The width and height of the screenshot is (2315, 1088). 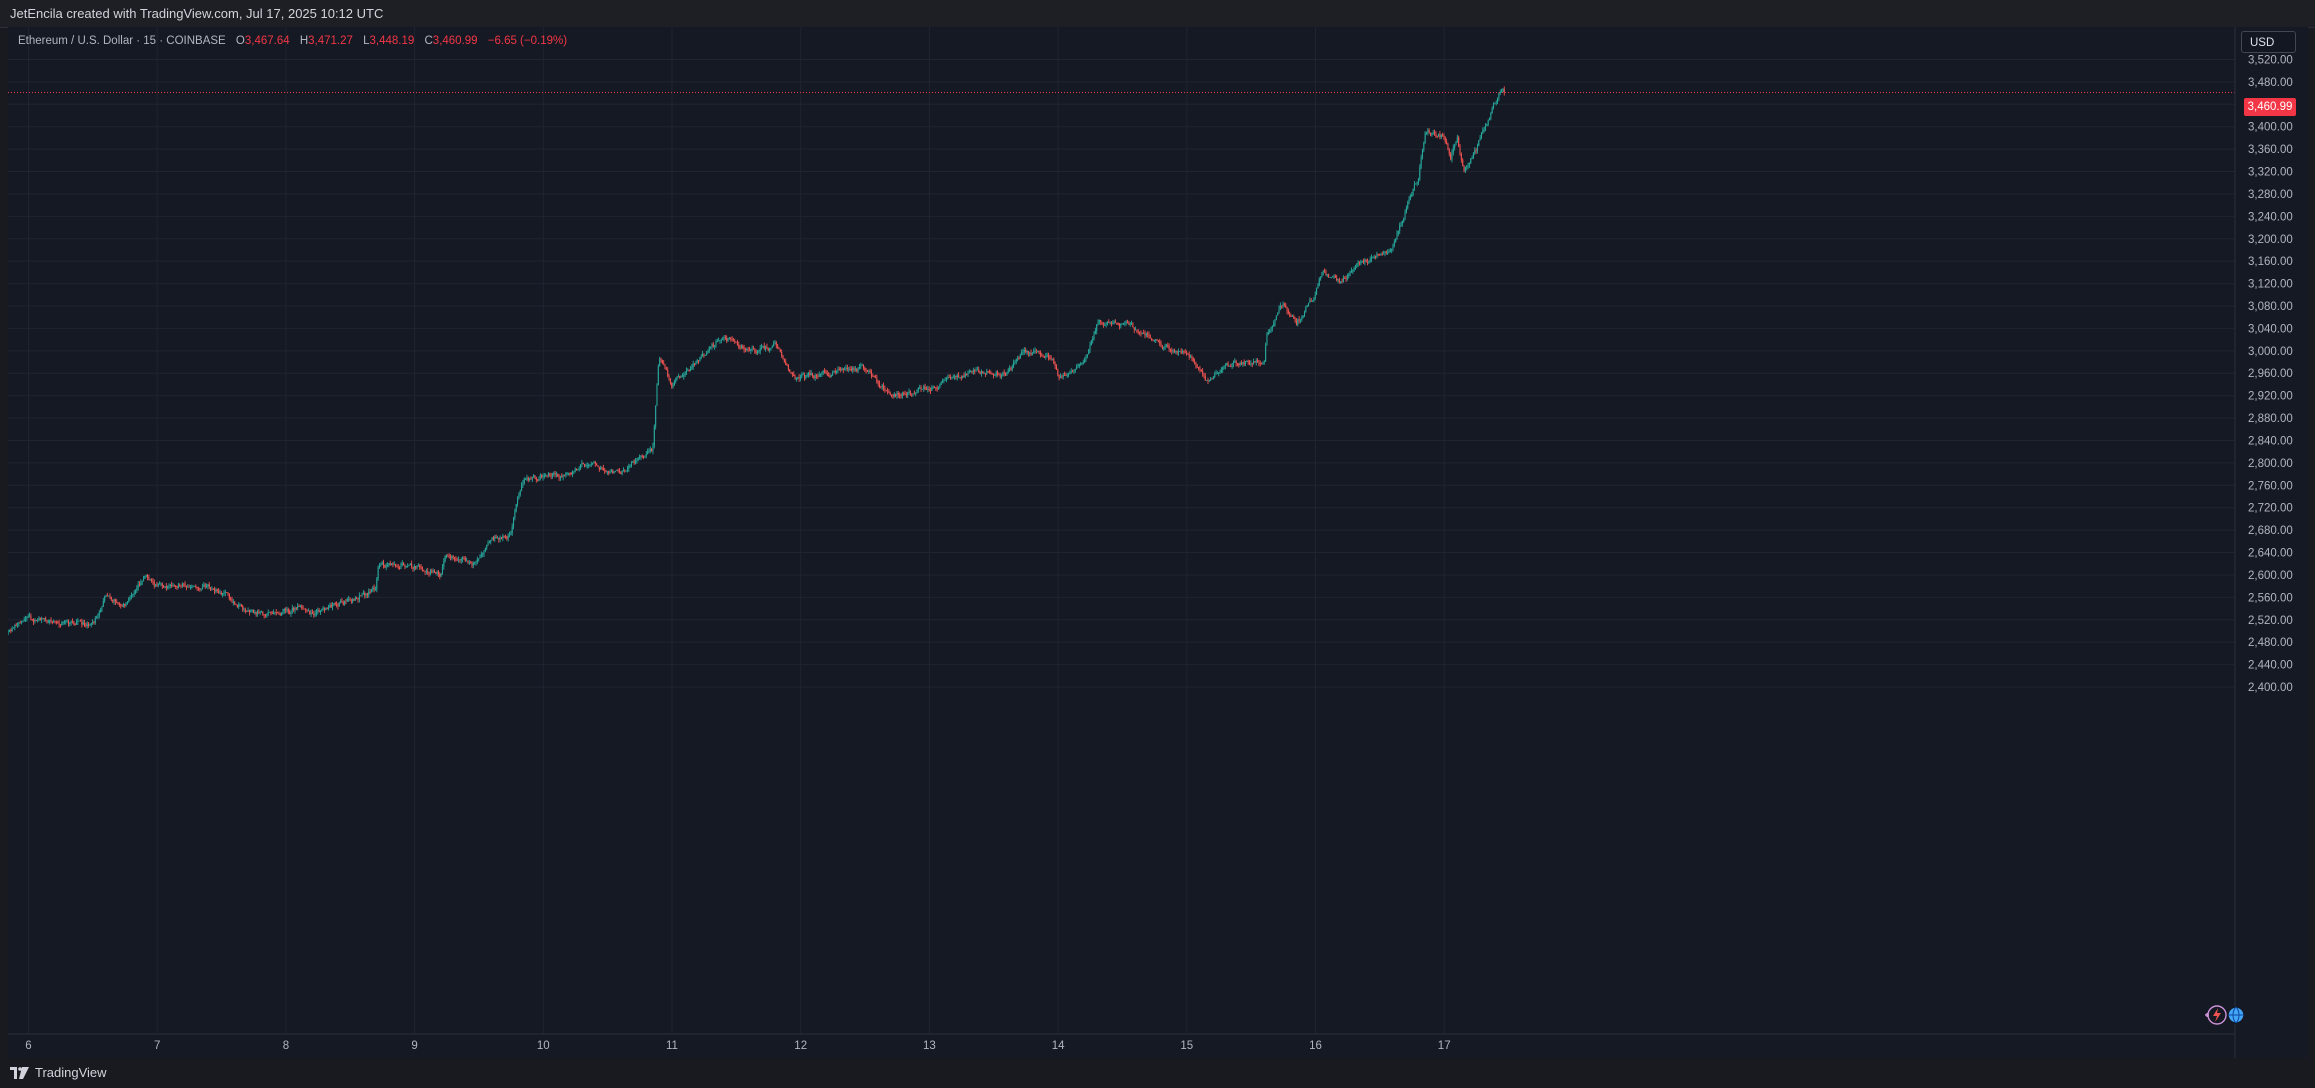 I want to click on currency-button: USD, so click(x=2268, y=42).